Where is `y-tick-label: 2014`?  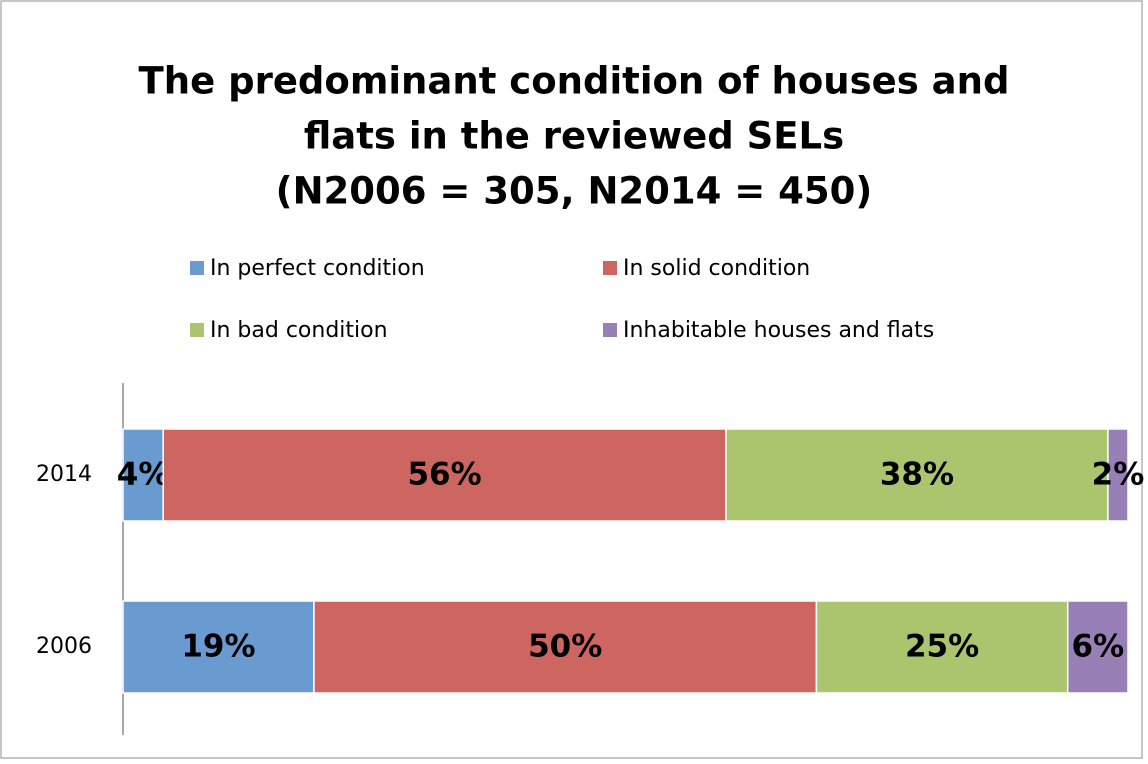 y-tick-label: 2014 is located at coordinates (64, 474).